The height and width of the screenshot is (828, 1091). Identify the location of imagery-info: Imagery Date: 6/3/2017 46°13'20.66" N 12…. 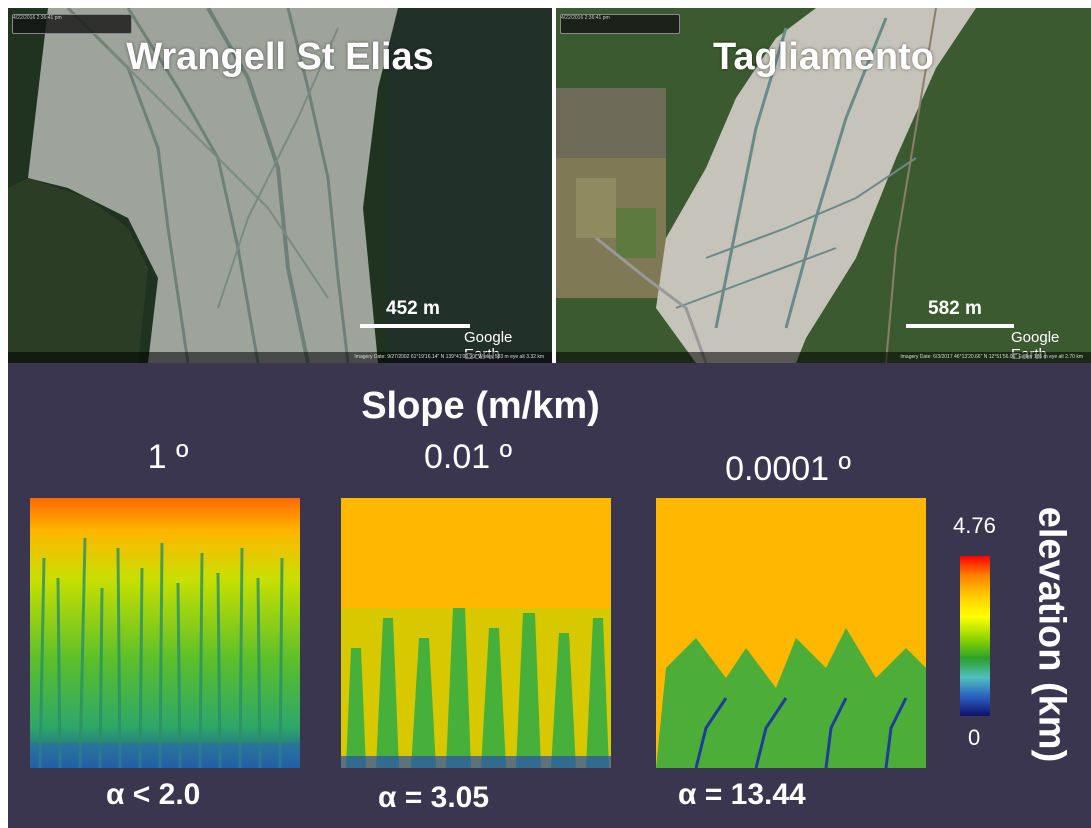
(823, 357).